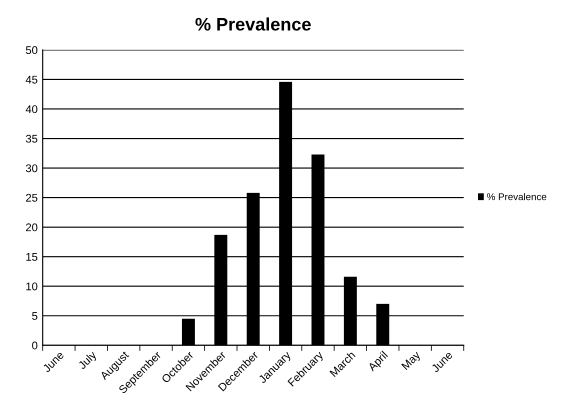  I want to click on y-tick-label: 50, so click(32, 50).